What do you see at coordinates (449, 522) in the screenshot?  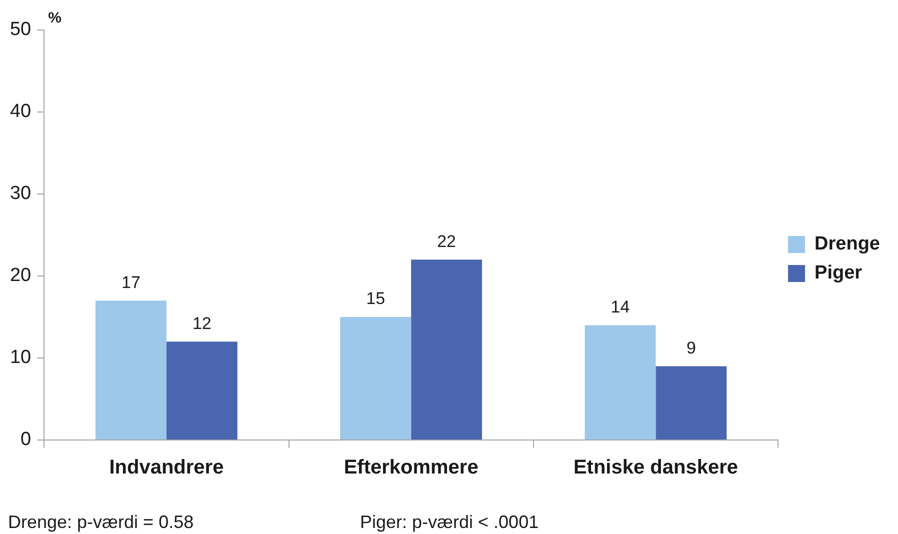 I see `text: Piger: p-værdi < .0001` at bounding box center [449, 522].